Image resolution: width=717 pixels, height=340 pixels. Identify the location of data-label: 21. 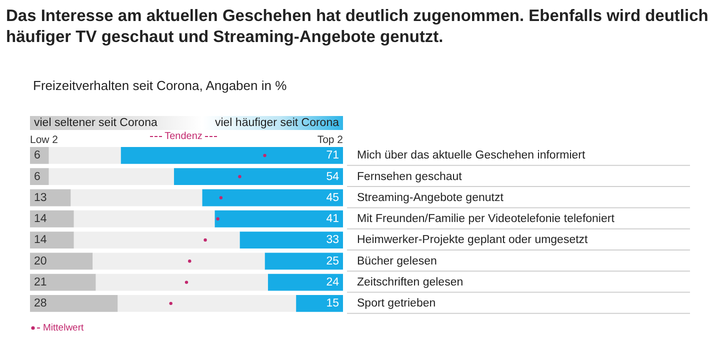
(40, 282).